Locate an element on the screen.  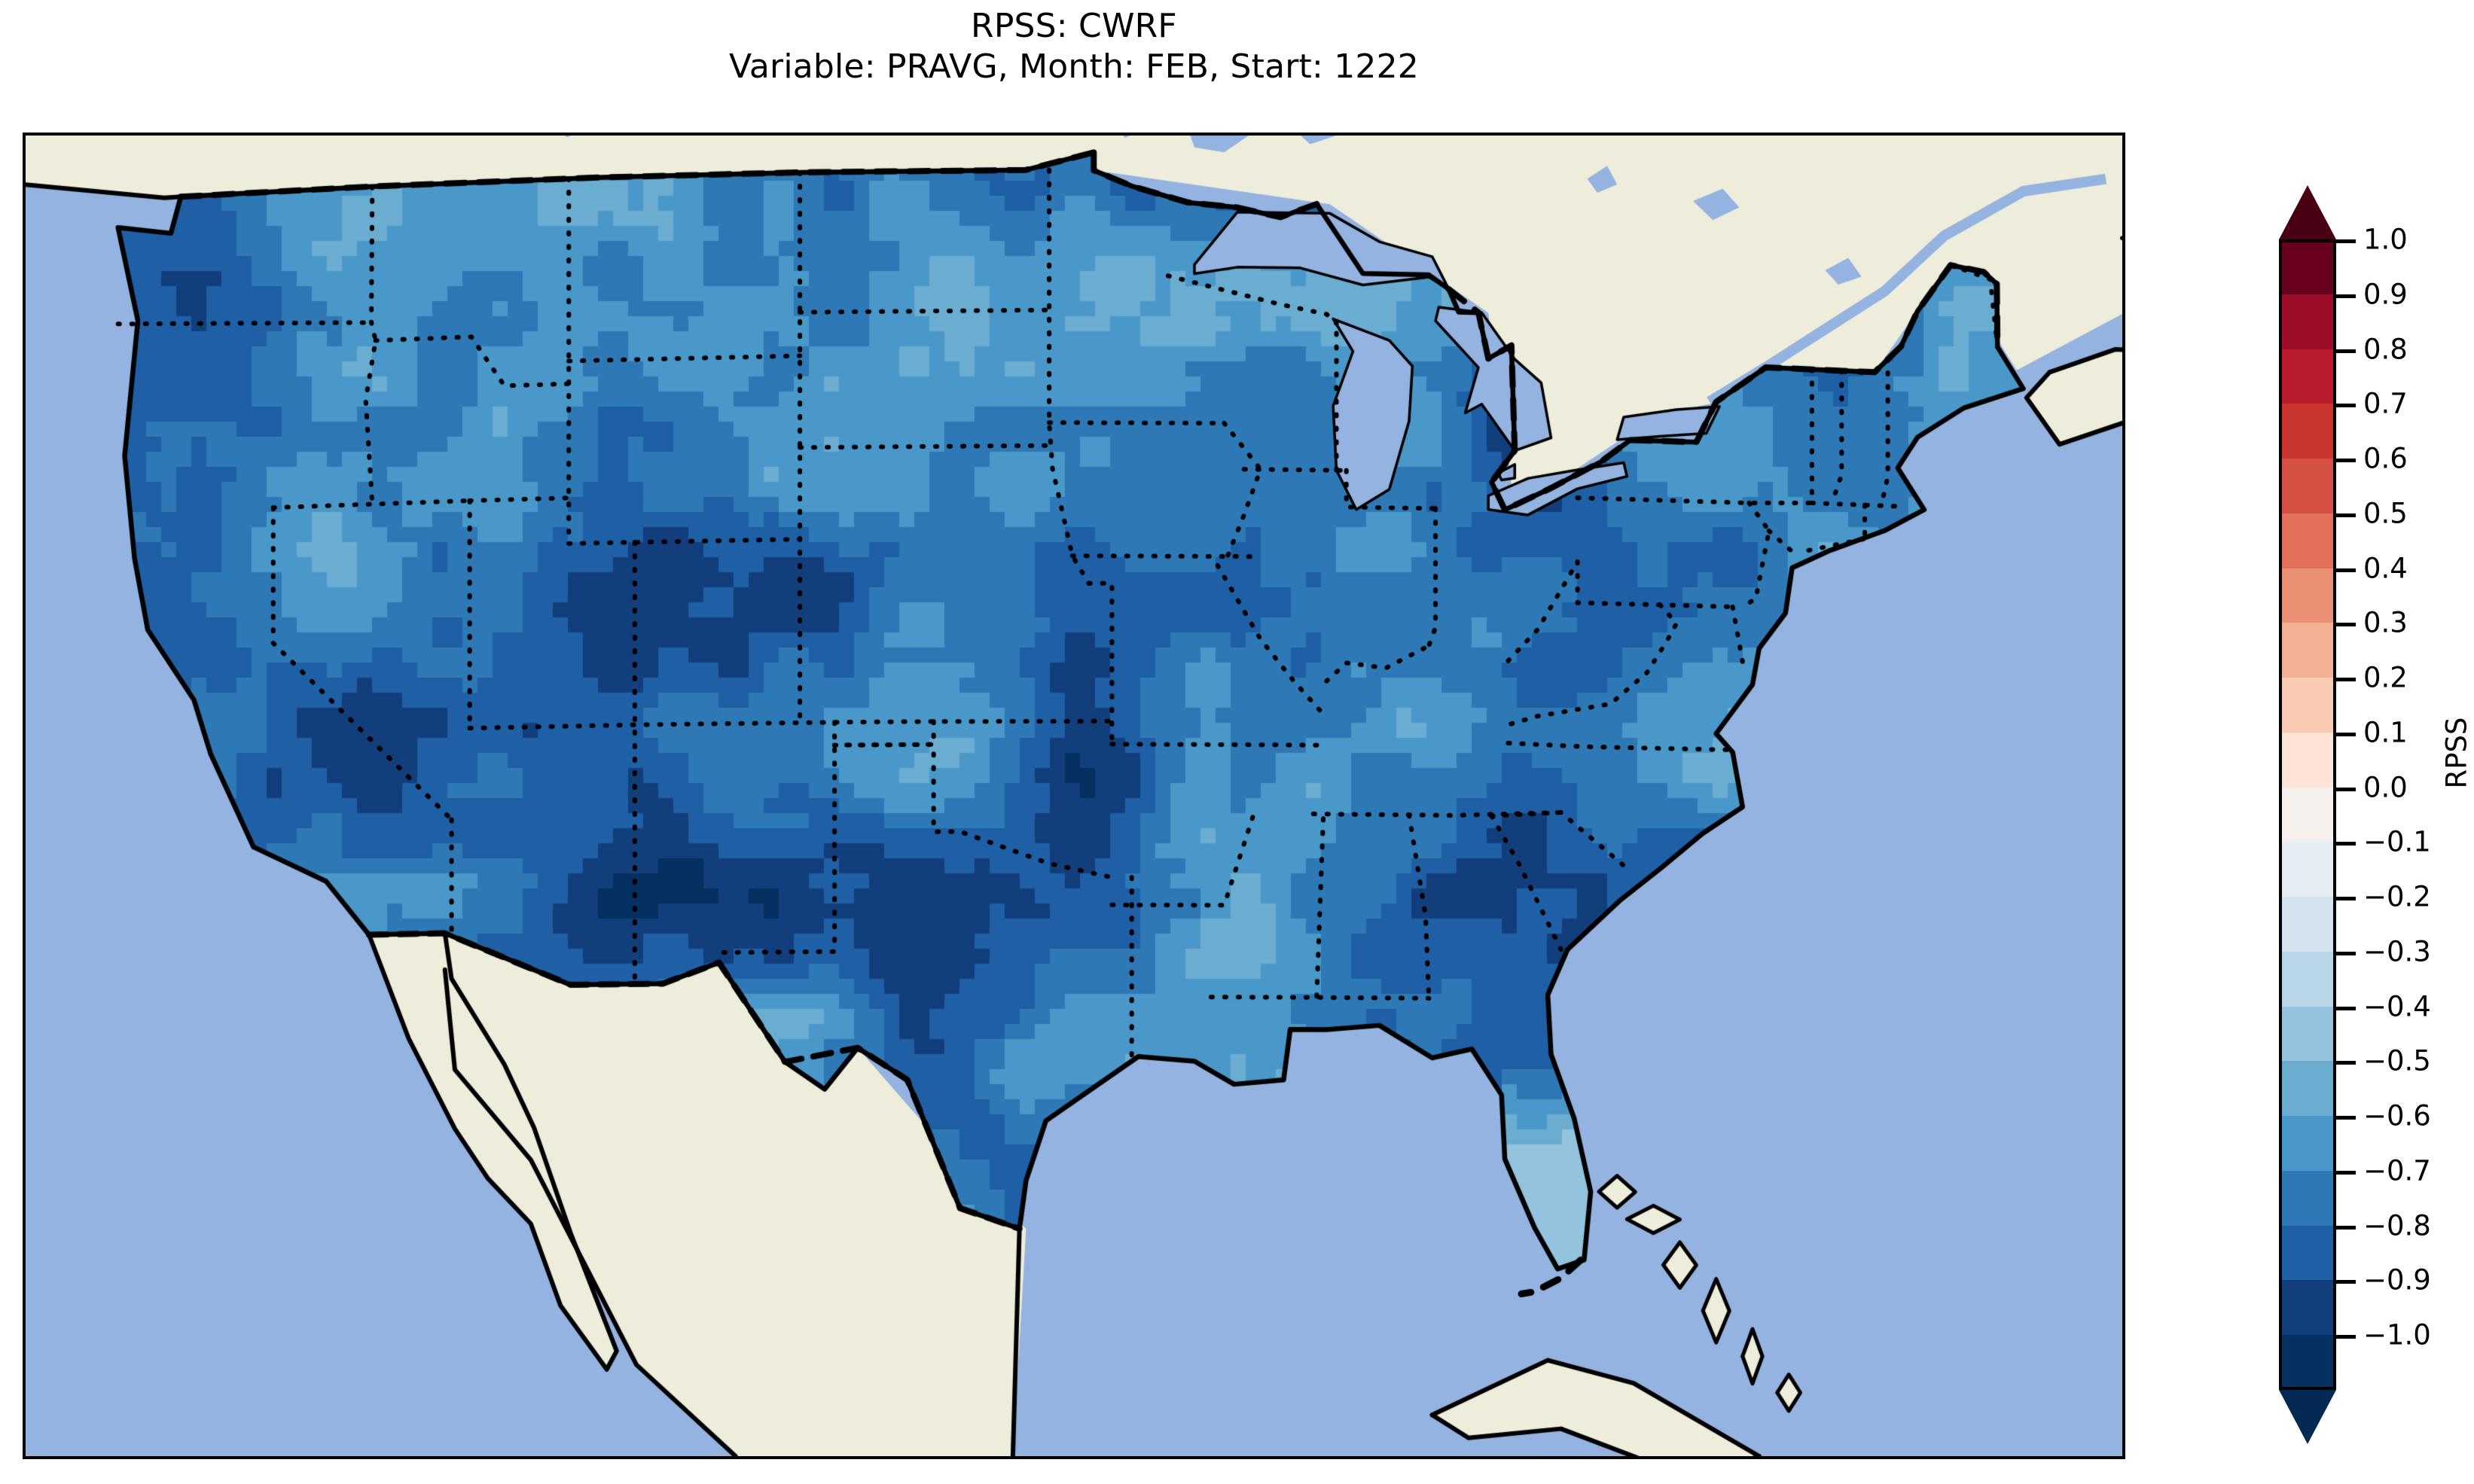
colorbar-tick-label: 0.1 is located at coordinates (2385, 732).